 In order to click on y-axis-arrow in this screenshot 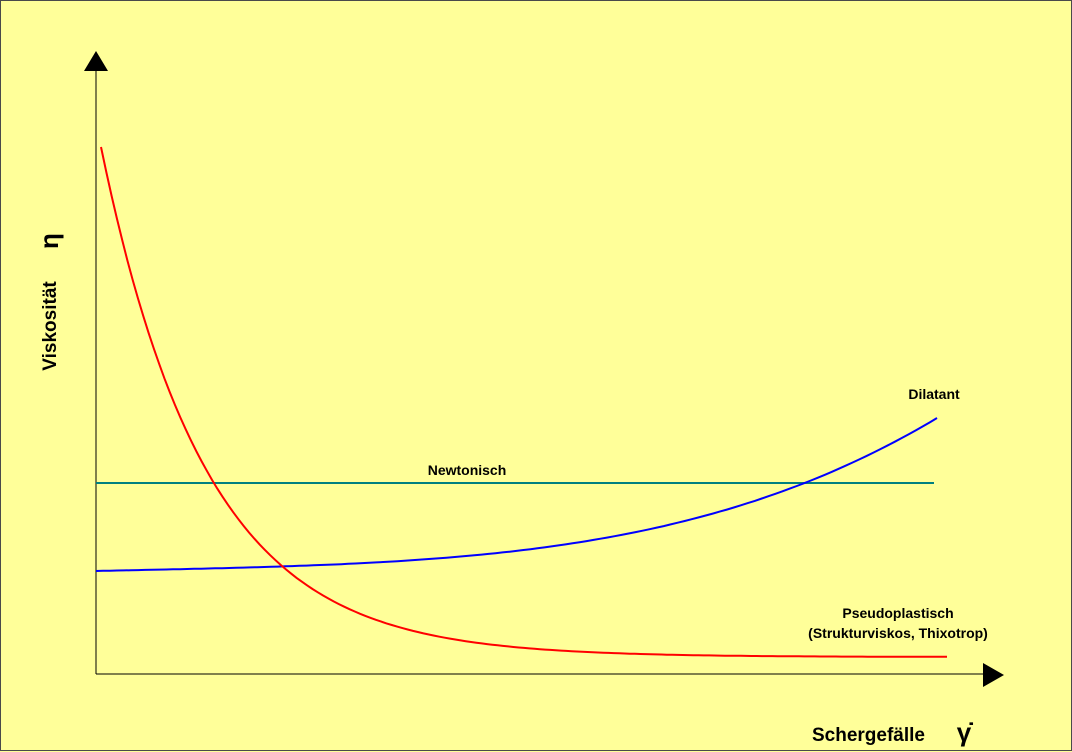, I will do `click(96, 61)`.